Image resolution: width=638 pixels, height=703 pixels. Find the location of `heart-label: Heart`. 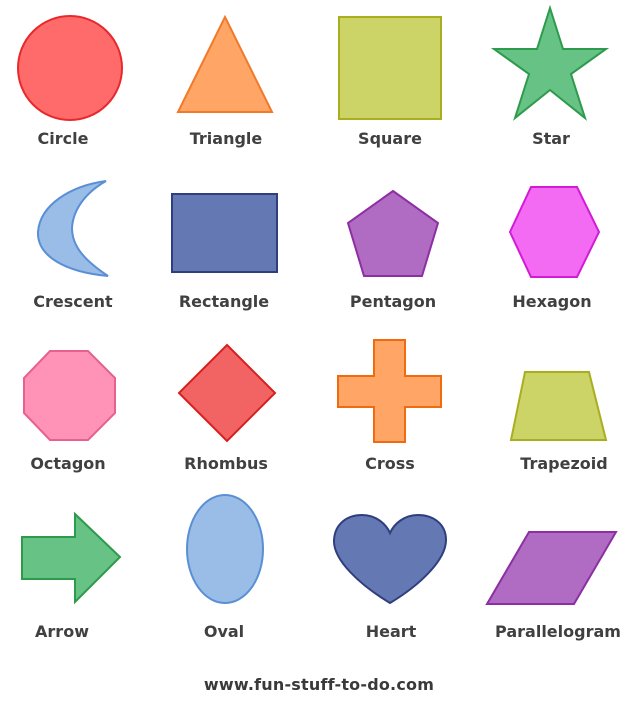

heart-label: Heart is located at coordinates (391, 631).